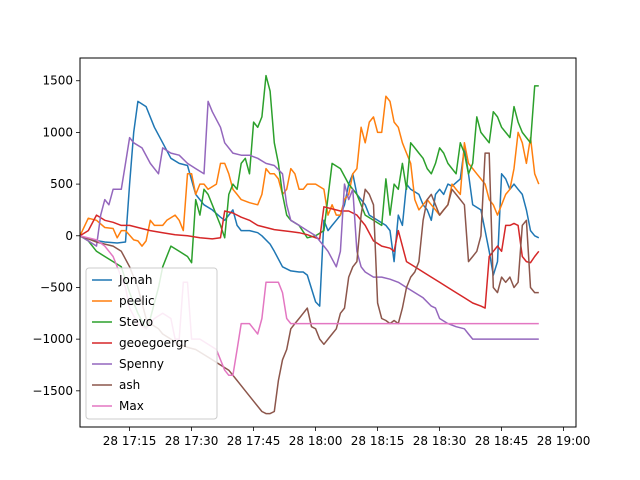 This screenshot has width=640, height=480. What do you see at coordinates (57, 132) in the screenshot?
I see `y-tick-label: 1000` at bounding box center [57, 132].